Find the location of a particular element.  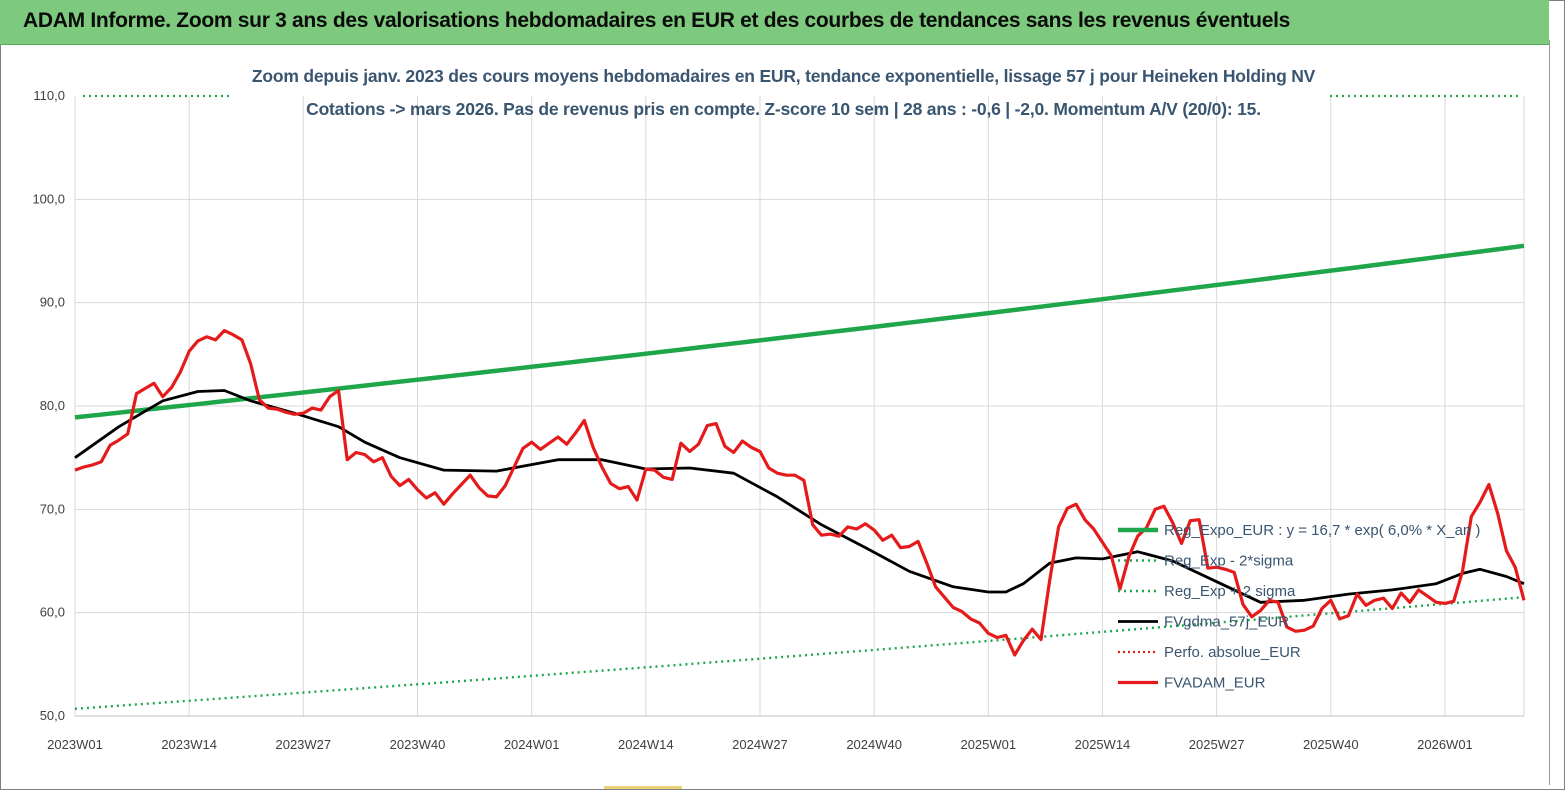

legend-label: Reg_Exp + 2 sigma is located at coordinates (1230, 591).